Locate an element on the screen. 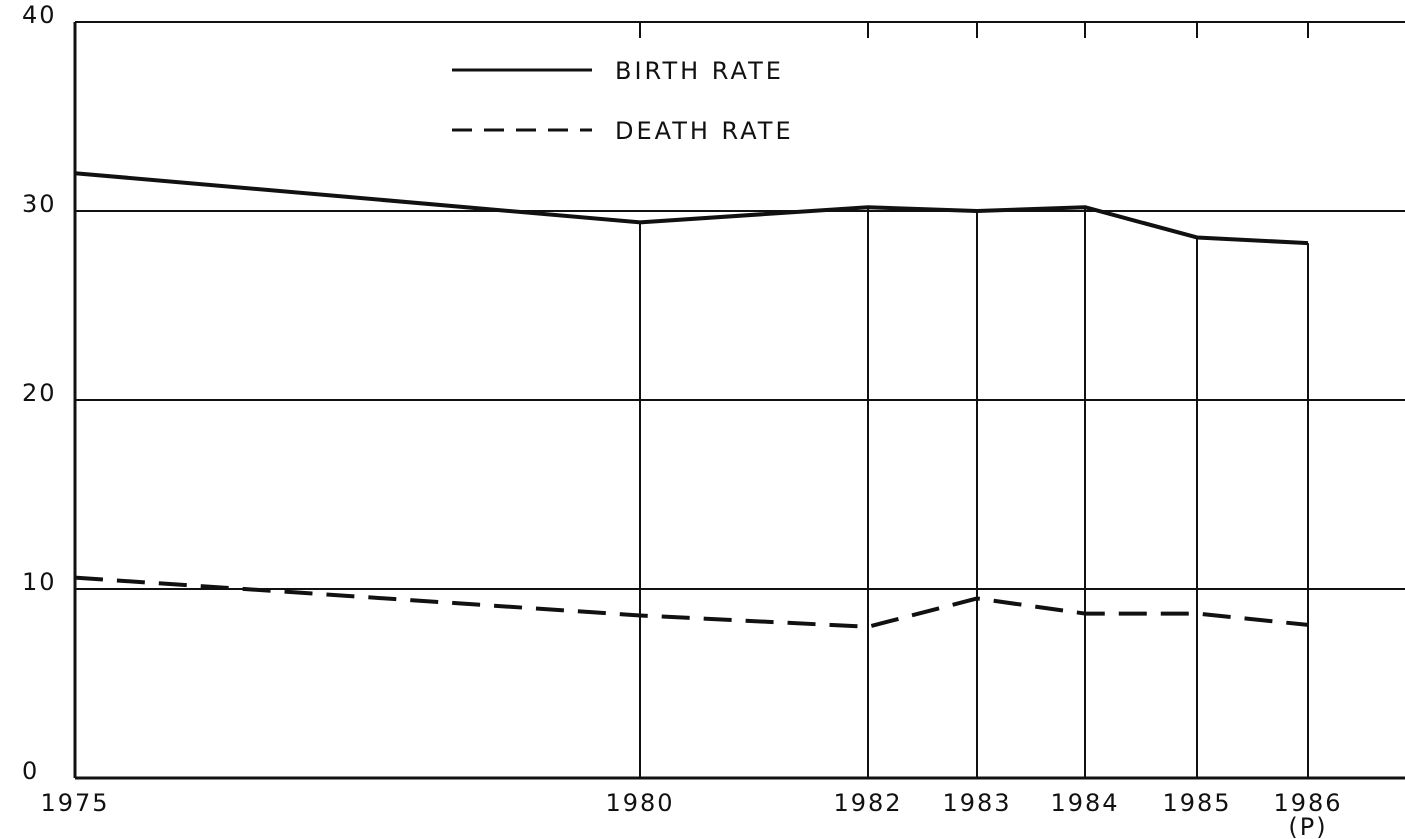  x-tick-label: 1975 is located at coordinates (74, 803).